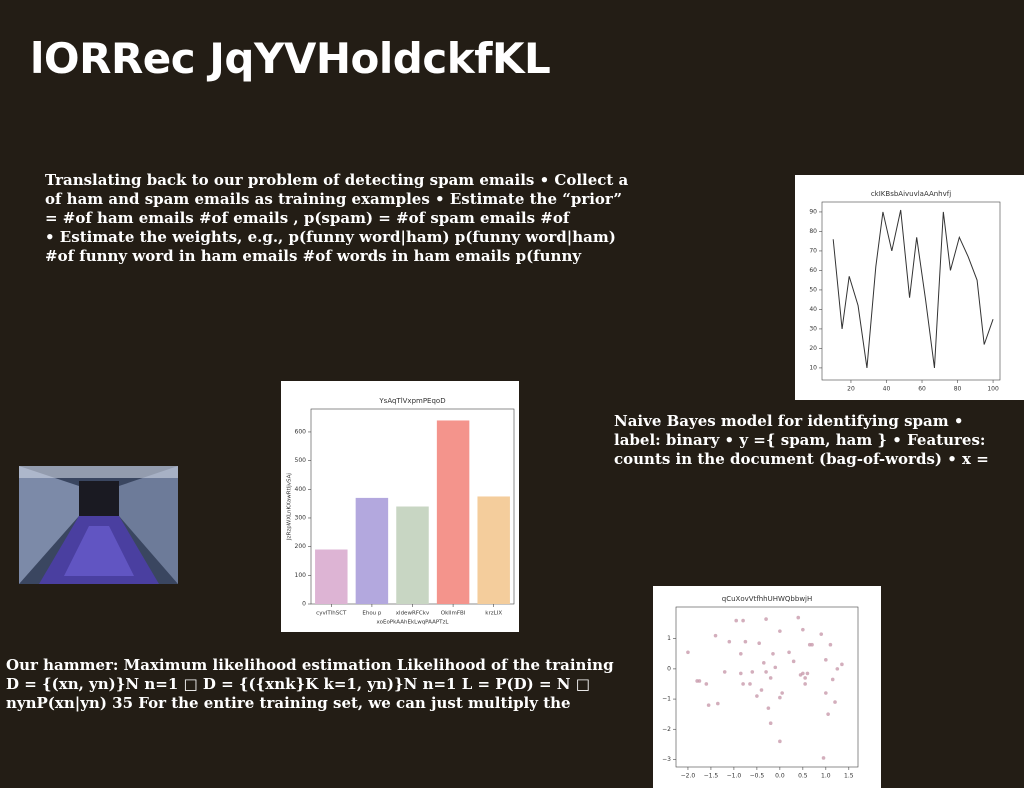 The width and height of the screenshot is (1024, 788). What do you see at coordinates (688, 776) in the screenshot?
I see `x-tick-label: −2.0` at bounding box center [688, 776].